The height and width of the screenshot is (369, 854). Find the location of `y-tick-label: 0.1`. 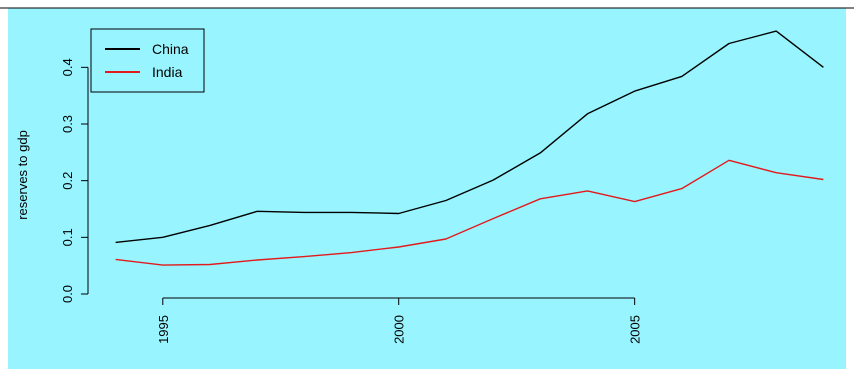

y-tick-label: 0.1 is located at coordinates (67, 237).